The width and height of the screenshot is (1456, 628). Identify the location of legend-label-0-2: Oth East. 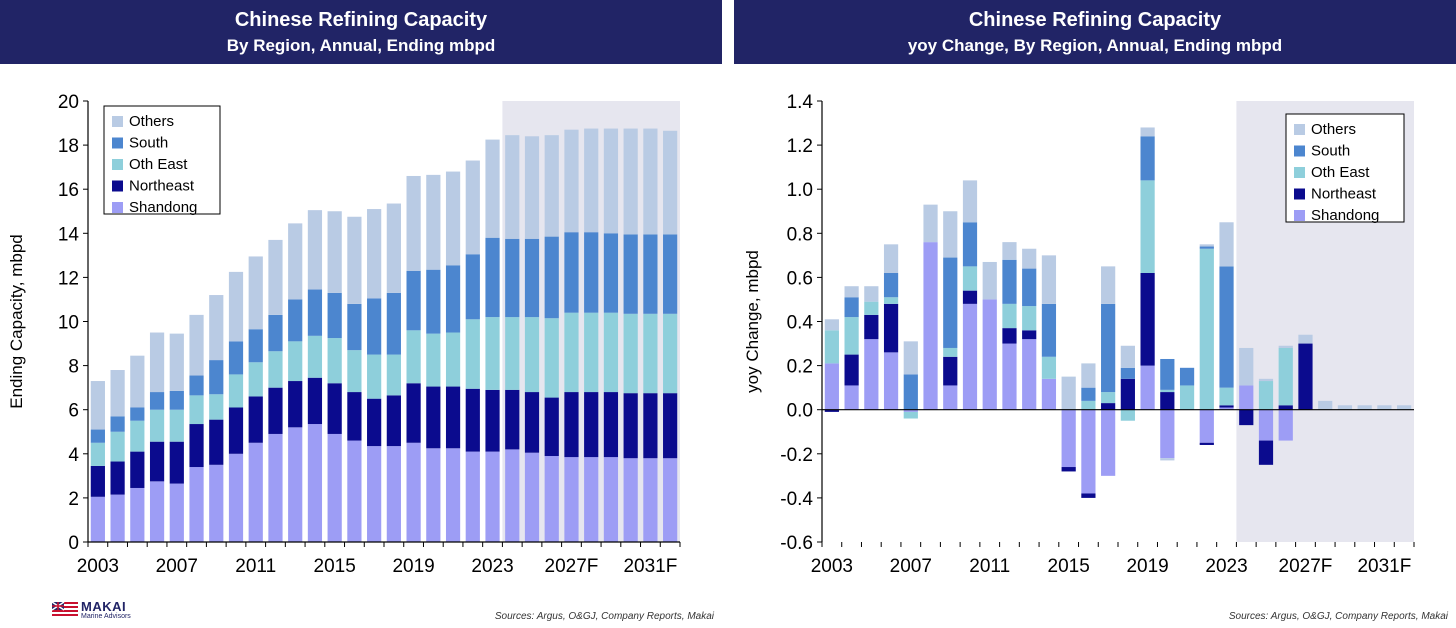
(158, 164).